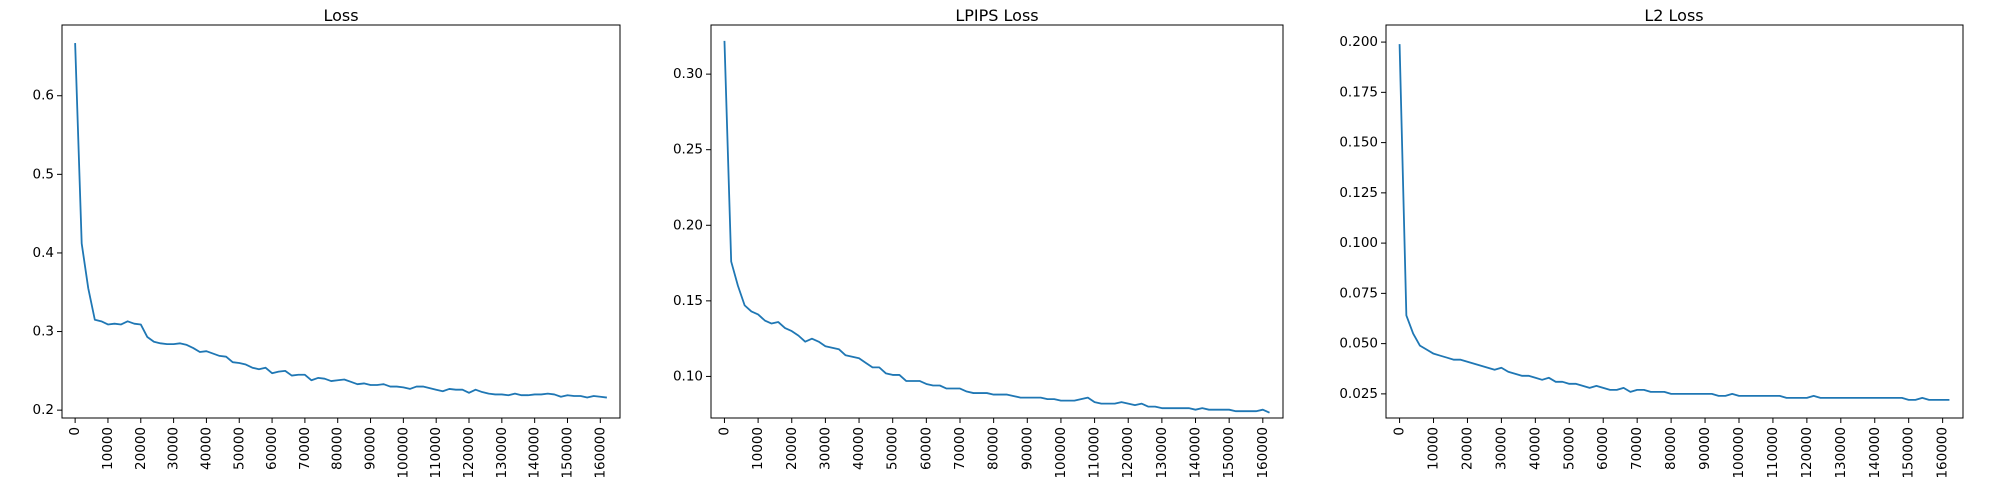  What do you see at coordinates (1358, 92) in the screenshot?
I see `y-tick-label: 0.175` at bounding box center [1358, 92].